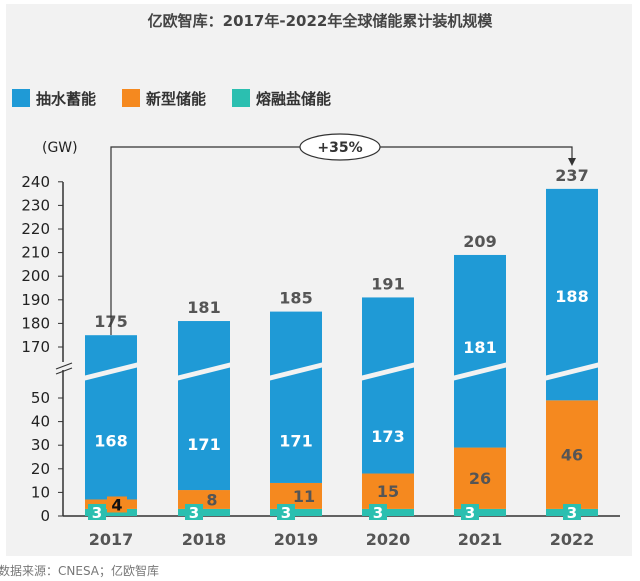 The width and height of the screenshot is (640, 581). I want to click on y-tick-label: 230, so click(35, 205).